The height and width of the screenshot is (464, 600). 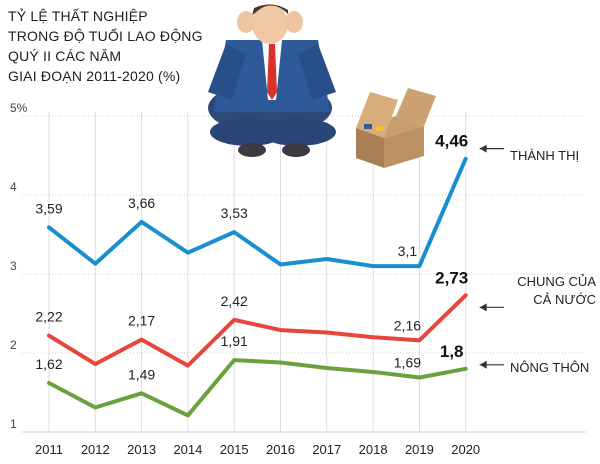 I want to click on series-name-label: CẢ NƯỚC, so click(x=564, y=299).